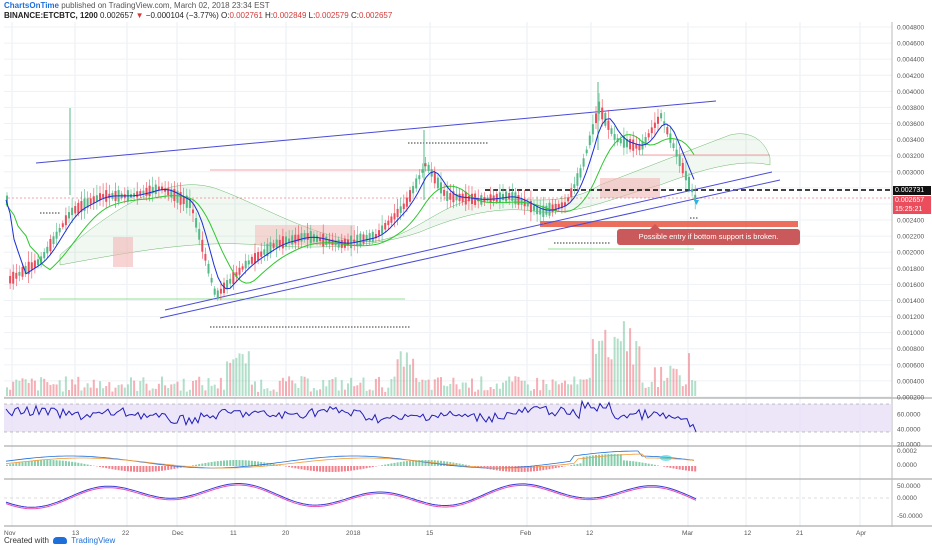 Image resolution: width=932 pixels, height=550 pixels. I want to click on countdown-badge: 15:25:21, so click(912, 209).